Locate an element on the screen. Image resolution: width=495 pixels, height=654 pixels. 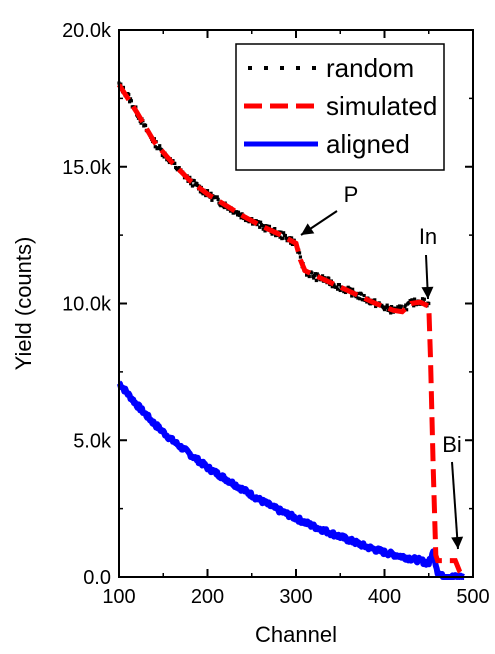
annotation-arrowhead-in is located at coordinates (427, 292).